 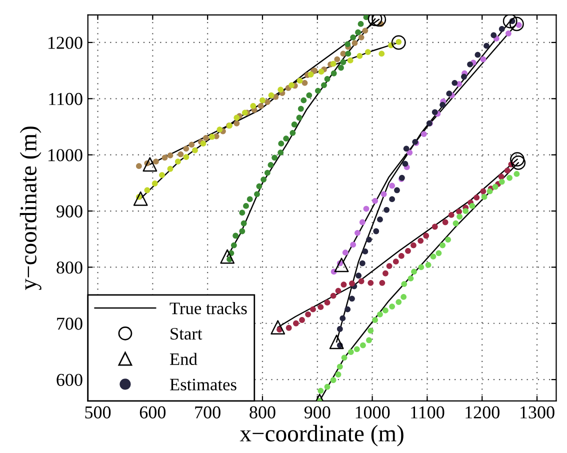 What do you see at coordinates (65, 42) in the screenshot?
I see `y-tick-label: 1200` at bounding box center [65, 42].